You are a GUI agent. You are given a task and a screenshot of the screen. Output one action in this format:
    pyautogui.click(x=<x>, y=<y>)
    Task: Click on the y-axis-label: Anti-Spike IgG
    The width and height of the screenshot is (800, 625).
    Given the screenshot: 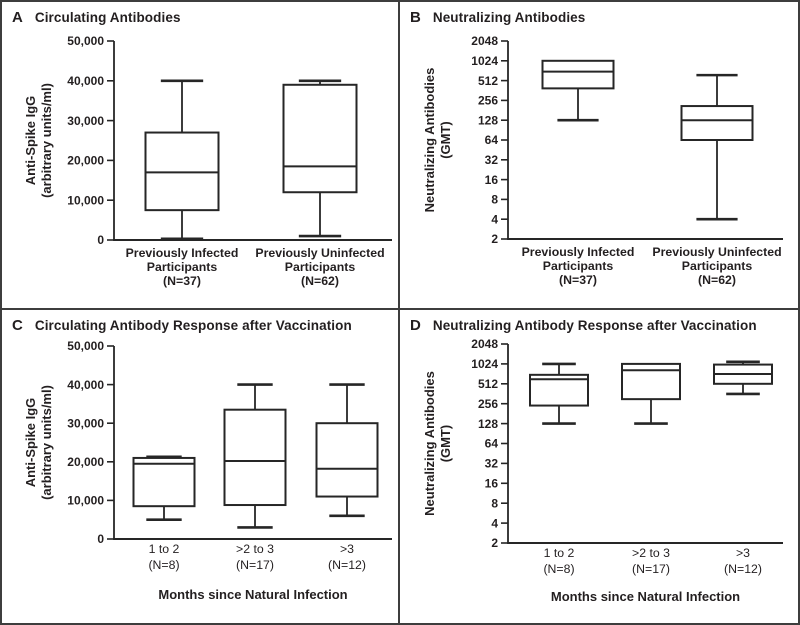 What is the action you would take?
    pyautogui.click(x=30, y=141)
    